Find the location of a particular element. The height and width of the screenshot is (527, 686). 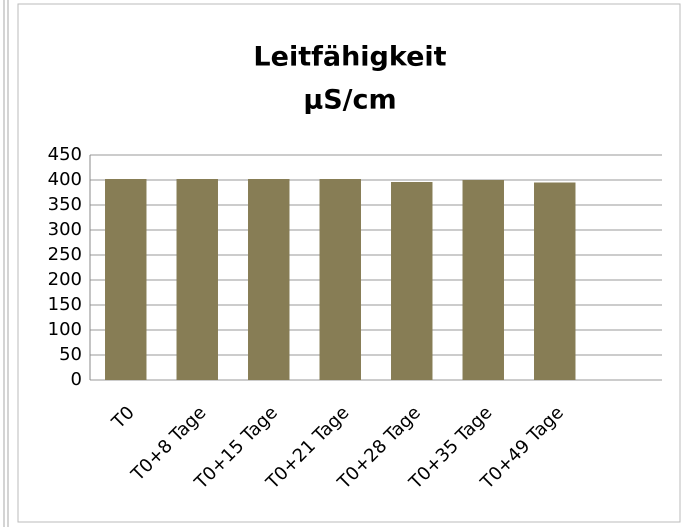

y-tick-label: 350 is located at coordinates (65, 204).